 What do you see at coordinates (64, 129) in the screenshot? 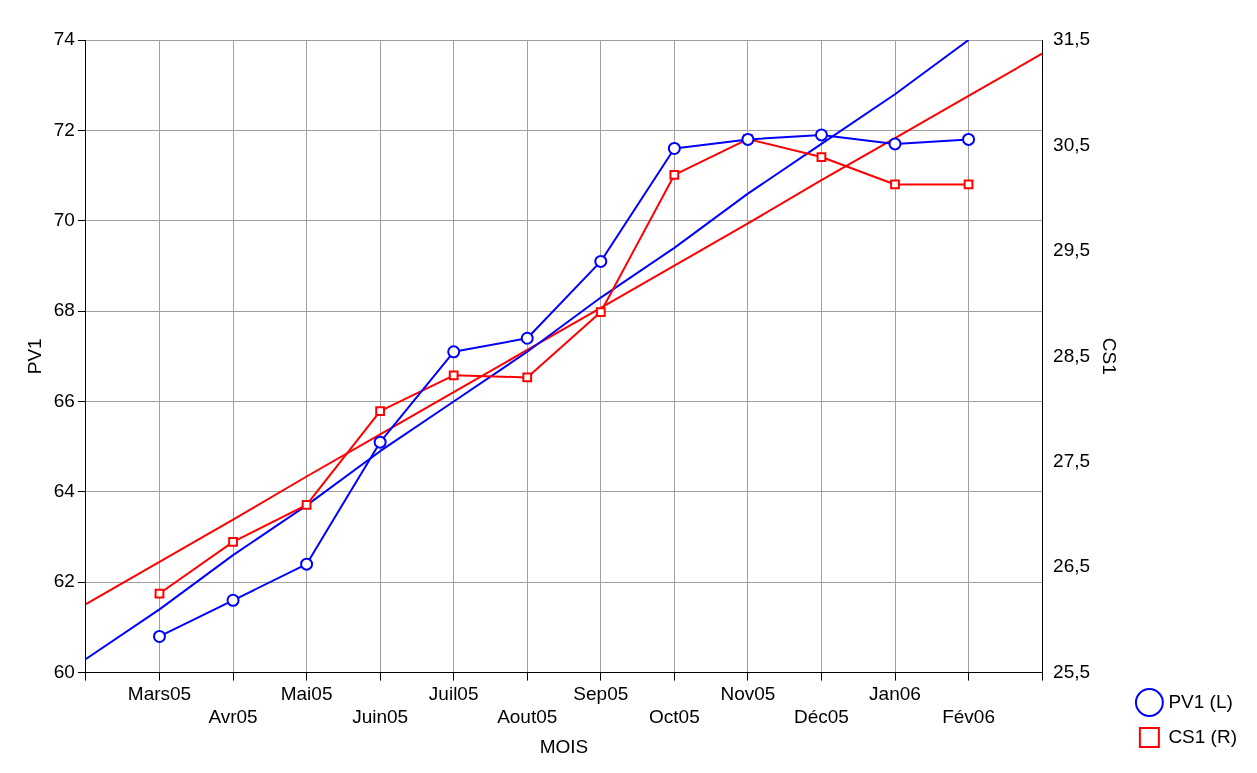
I see `y-tick-label: 72` at bounding box center [64, 129].